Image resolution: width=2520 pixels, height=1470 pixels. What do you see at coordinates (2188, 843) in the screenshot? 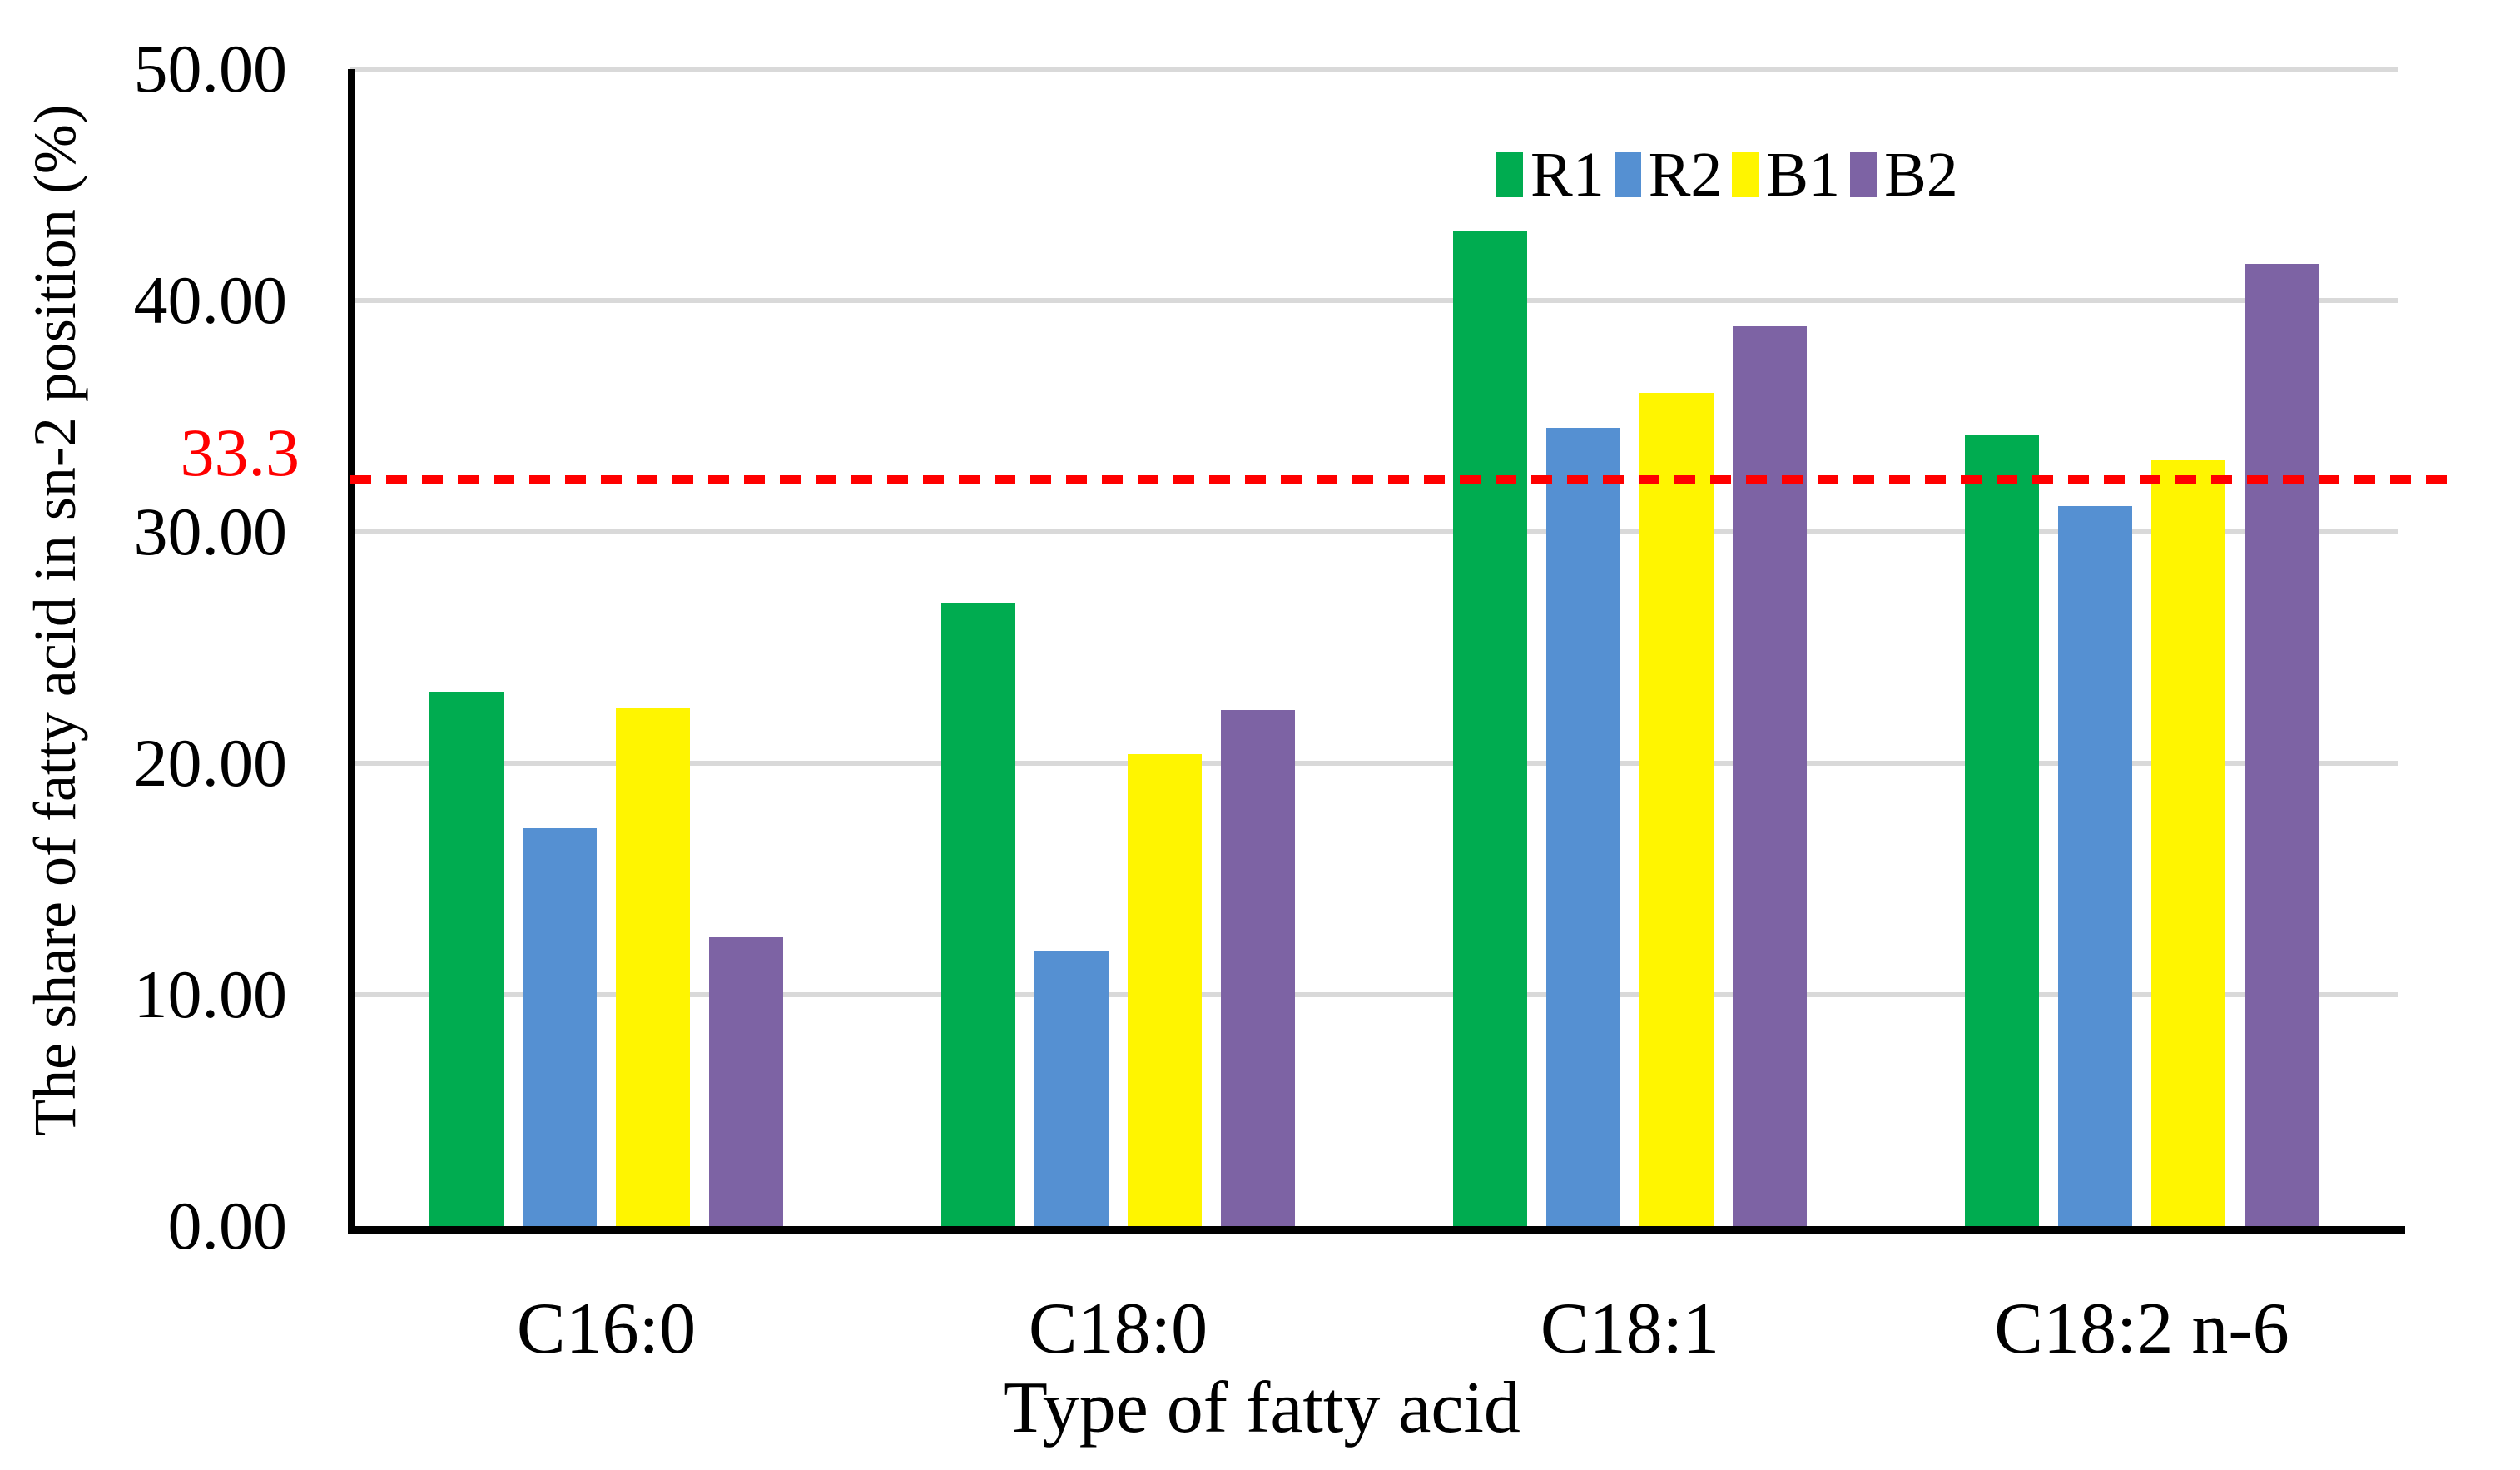
I see `bar-B1-C18:2 n-6` at bounding box center [2188, 843].